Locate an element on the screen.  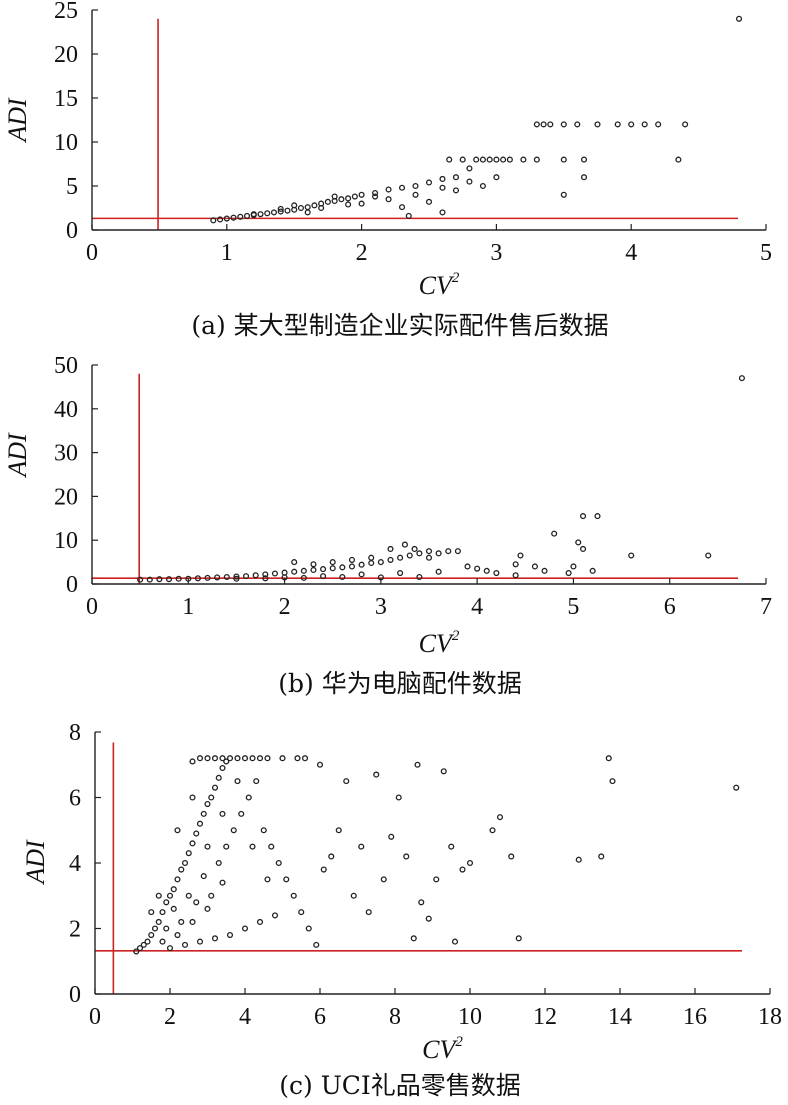
panel-c-x-tick-label: 6 is located at coordinates (320, 1017).